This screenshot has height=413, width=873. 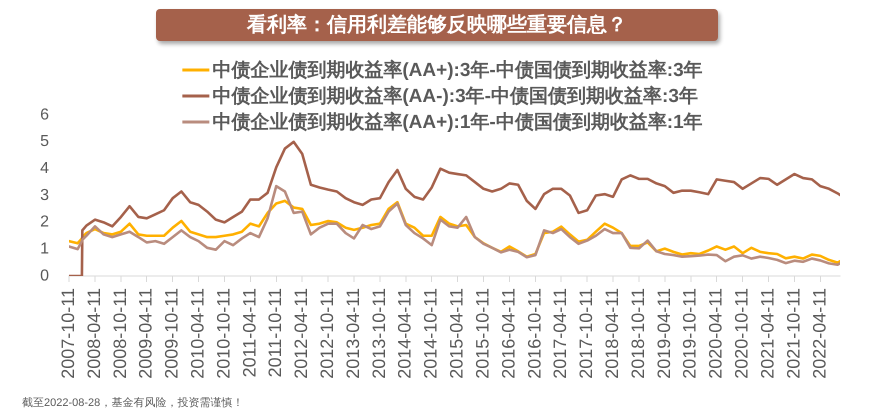 I want to click on y-tick-label: 4, so click(x=45, y=169).